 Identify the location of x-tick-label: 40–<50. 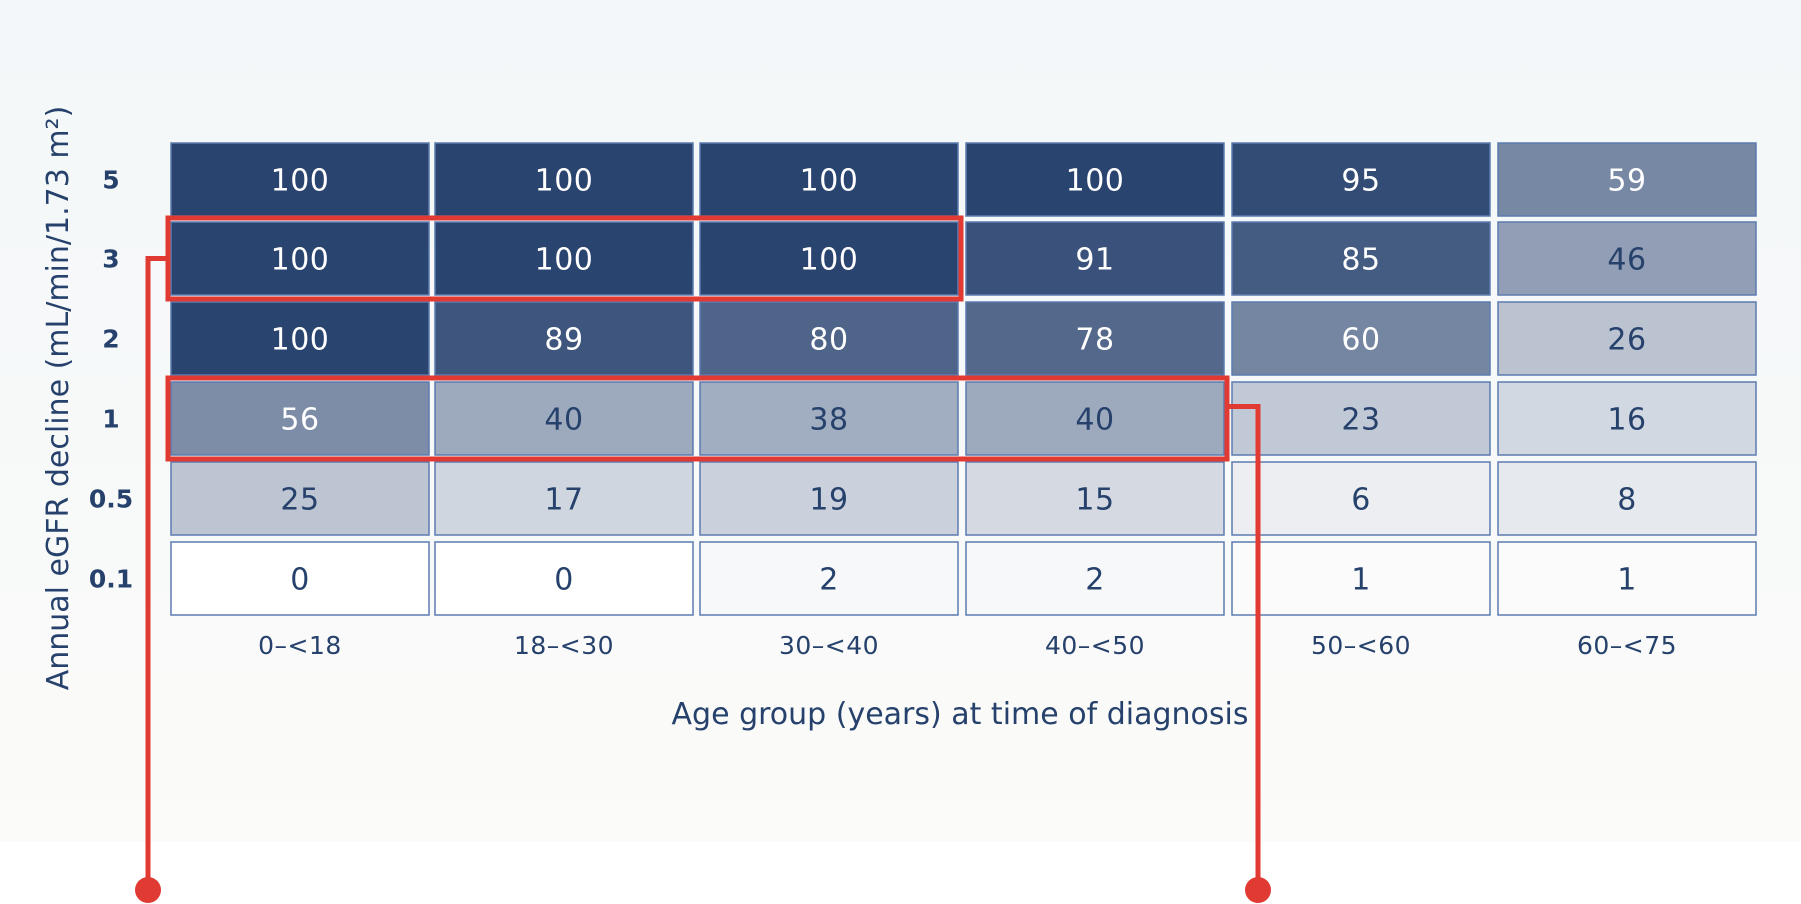
(1095, 645).